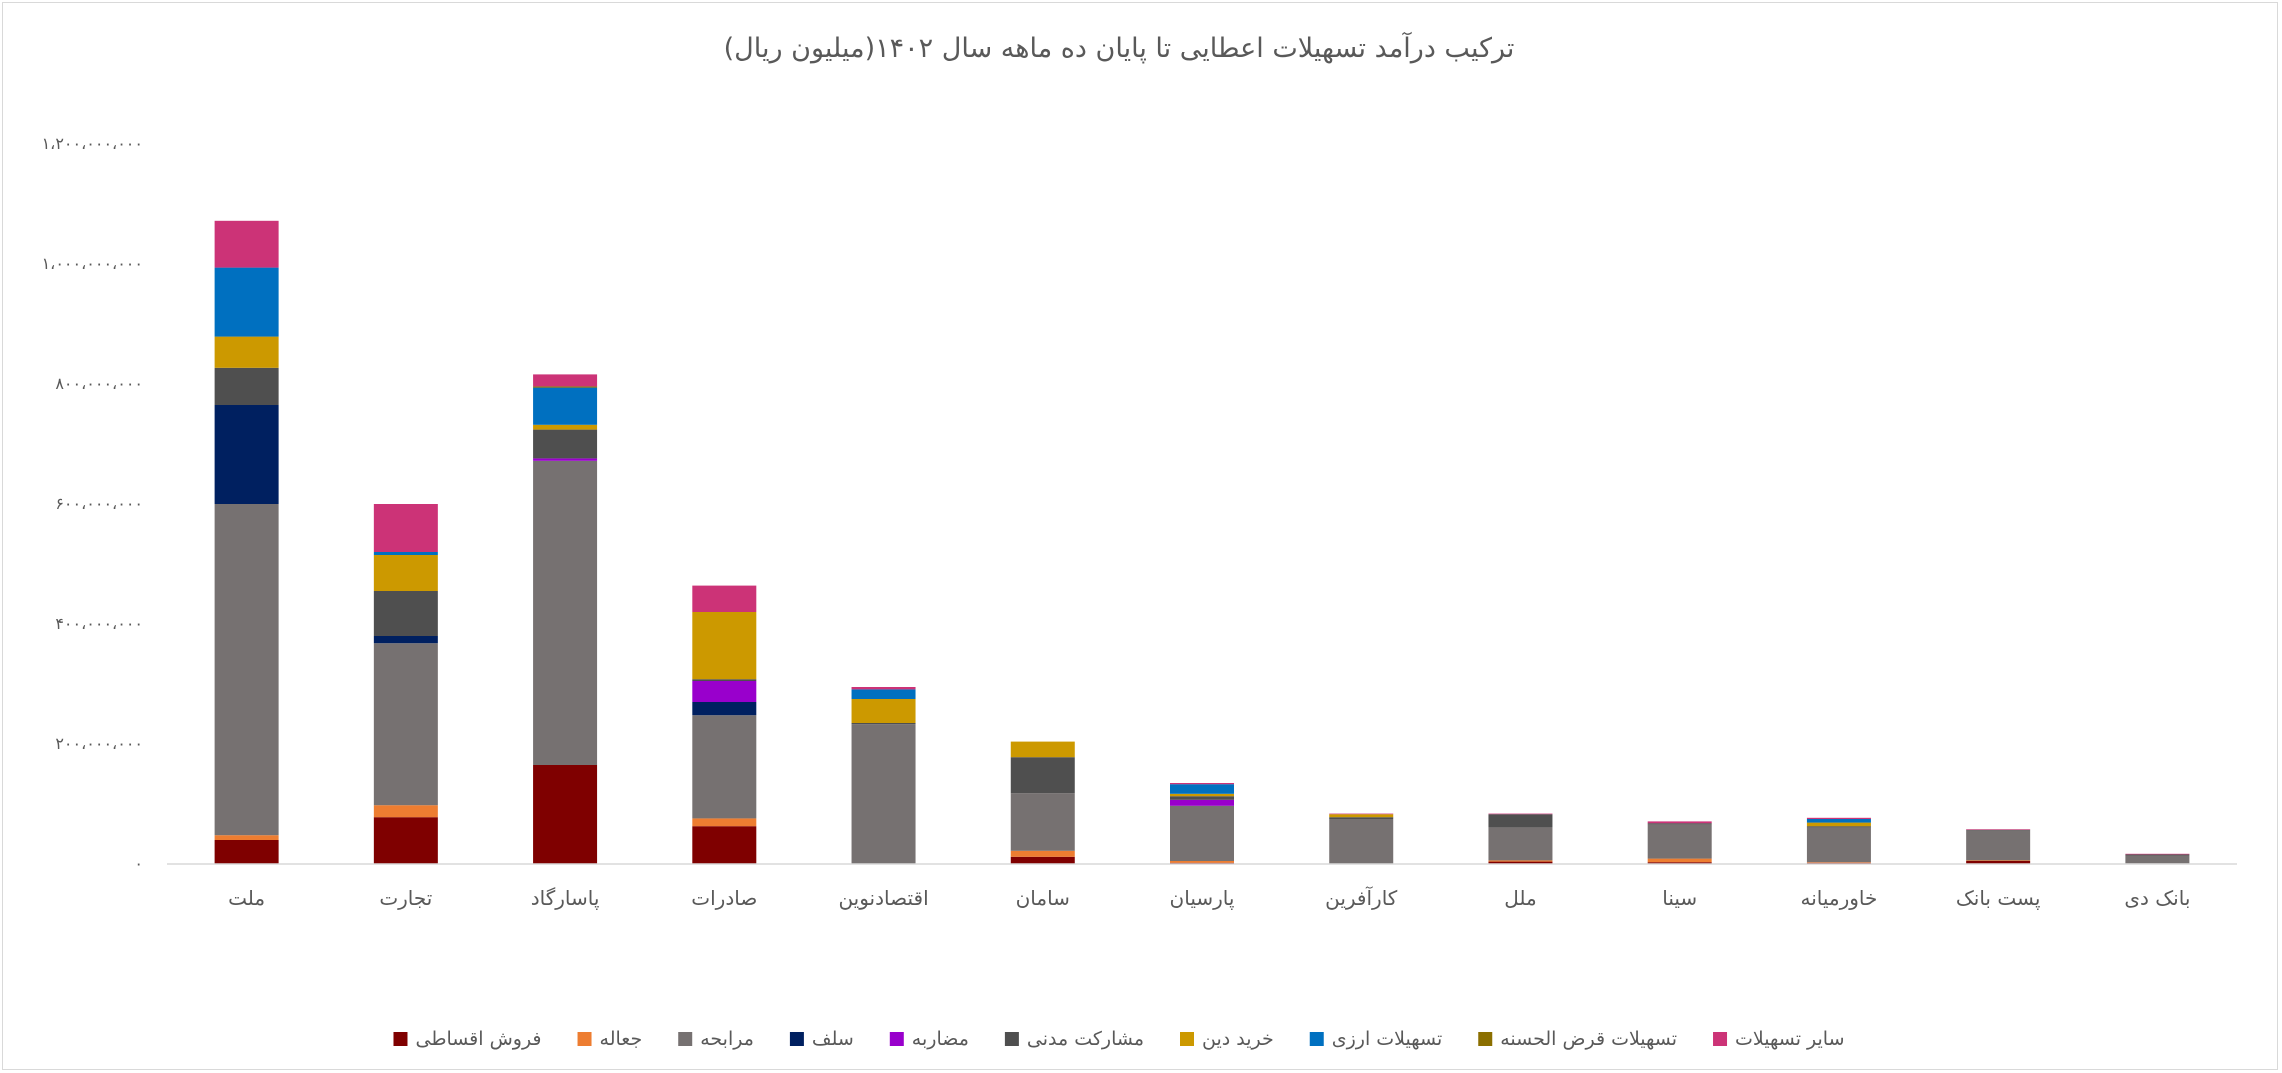 The image size is (2282, 1073). Describe the element at coordinates (138, 863) in the screenshot. I see `y-tick-label: ۰` at that location.